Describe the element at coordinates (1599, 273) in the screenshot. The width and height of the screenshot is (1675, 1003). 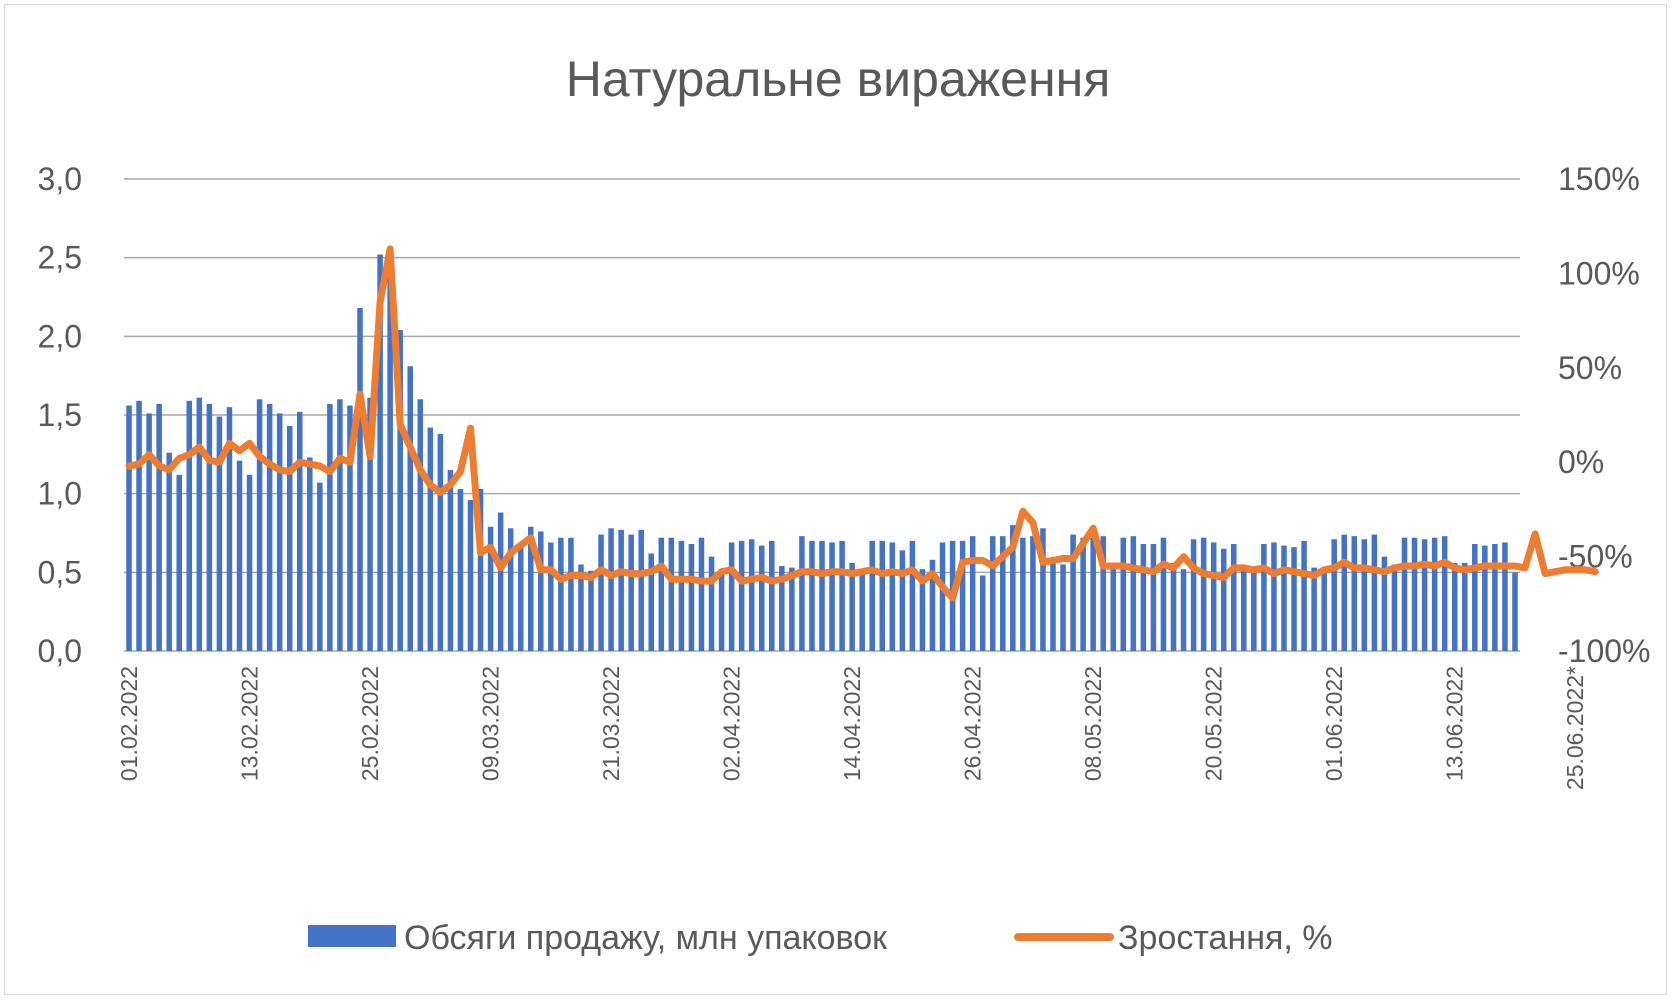
I see `y-right-tick-label: 100%` at that location.